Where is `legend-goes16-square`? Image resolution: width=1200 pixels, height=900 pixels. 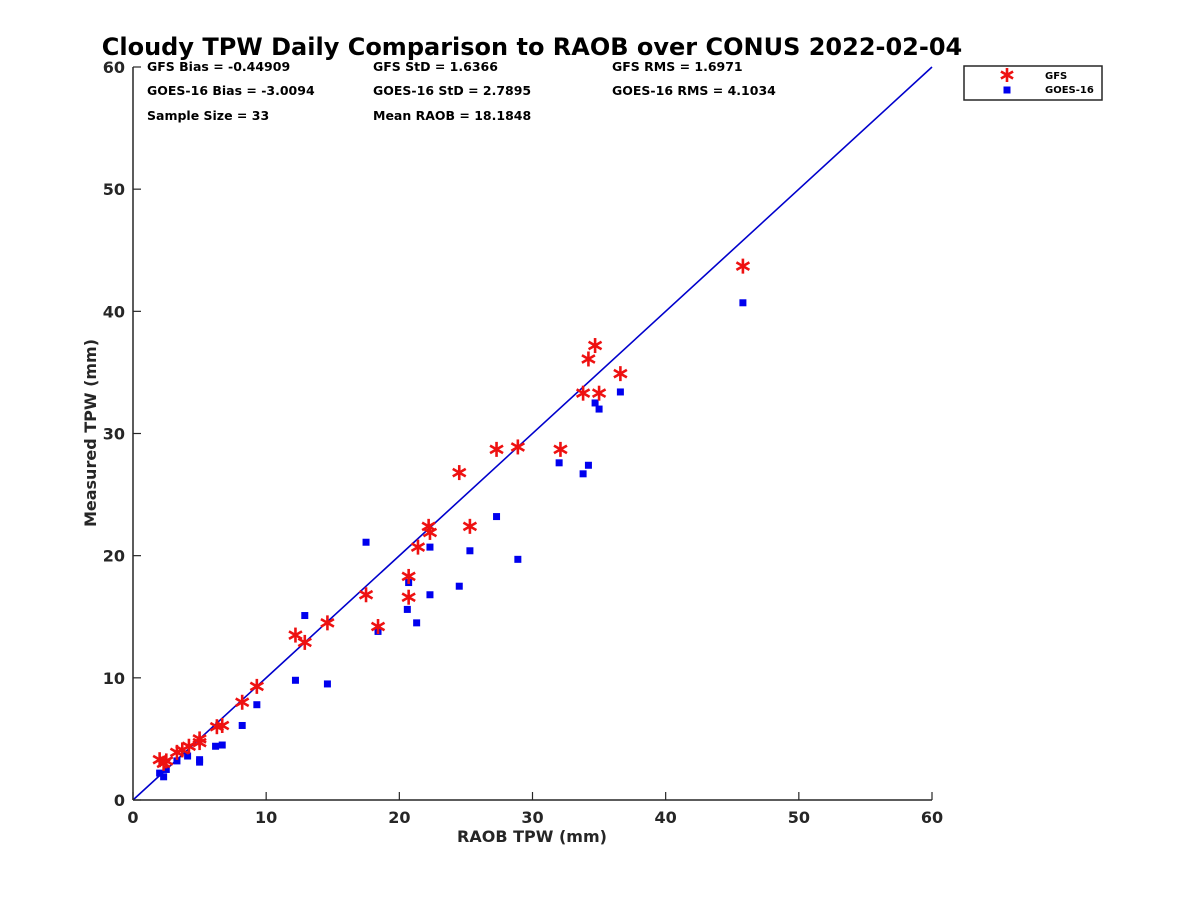
legend-goes16-square is located at coordinates (1007, 90).